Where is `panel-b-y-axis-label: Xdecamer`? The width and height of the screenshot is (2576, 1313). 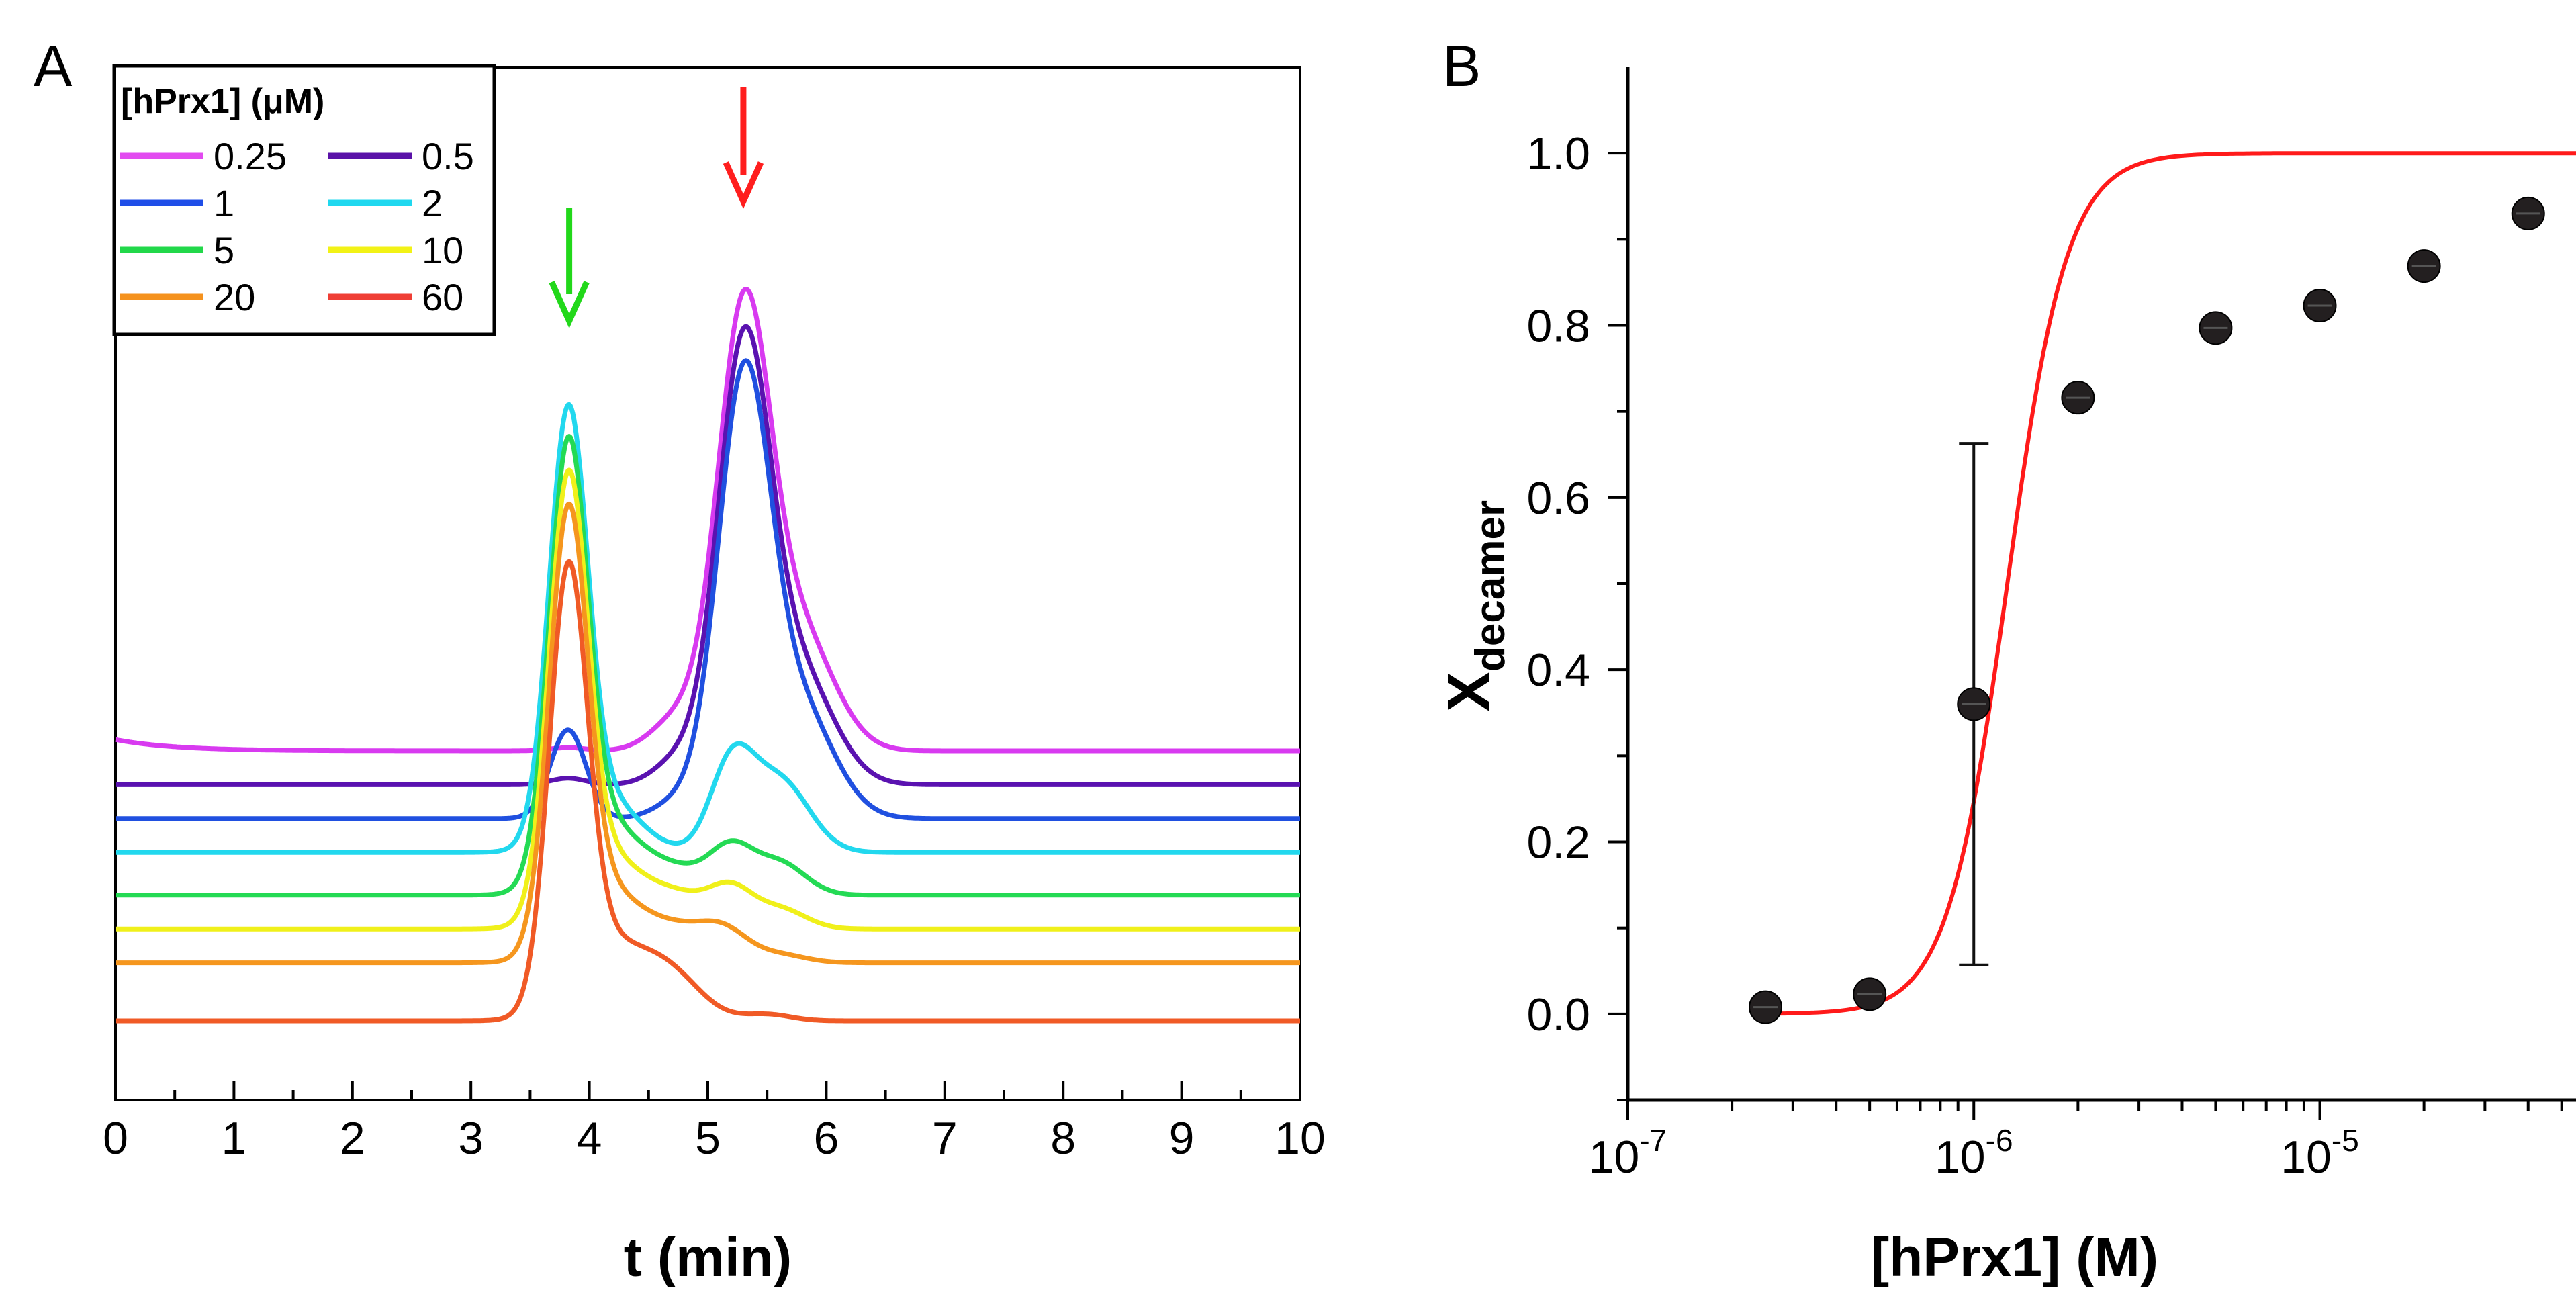 panel-b-y-axis-label: Xdecamer is located at coordinates (1475, 606).